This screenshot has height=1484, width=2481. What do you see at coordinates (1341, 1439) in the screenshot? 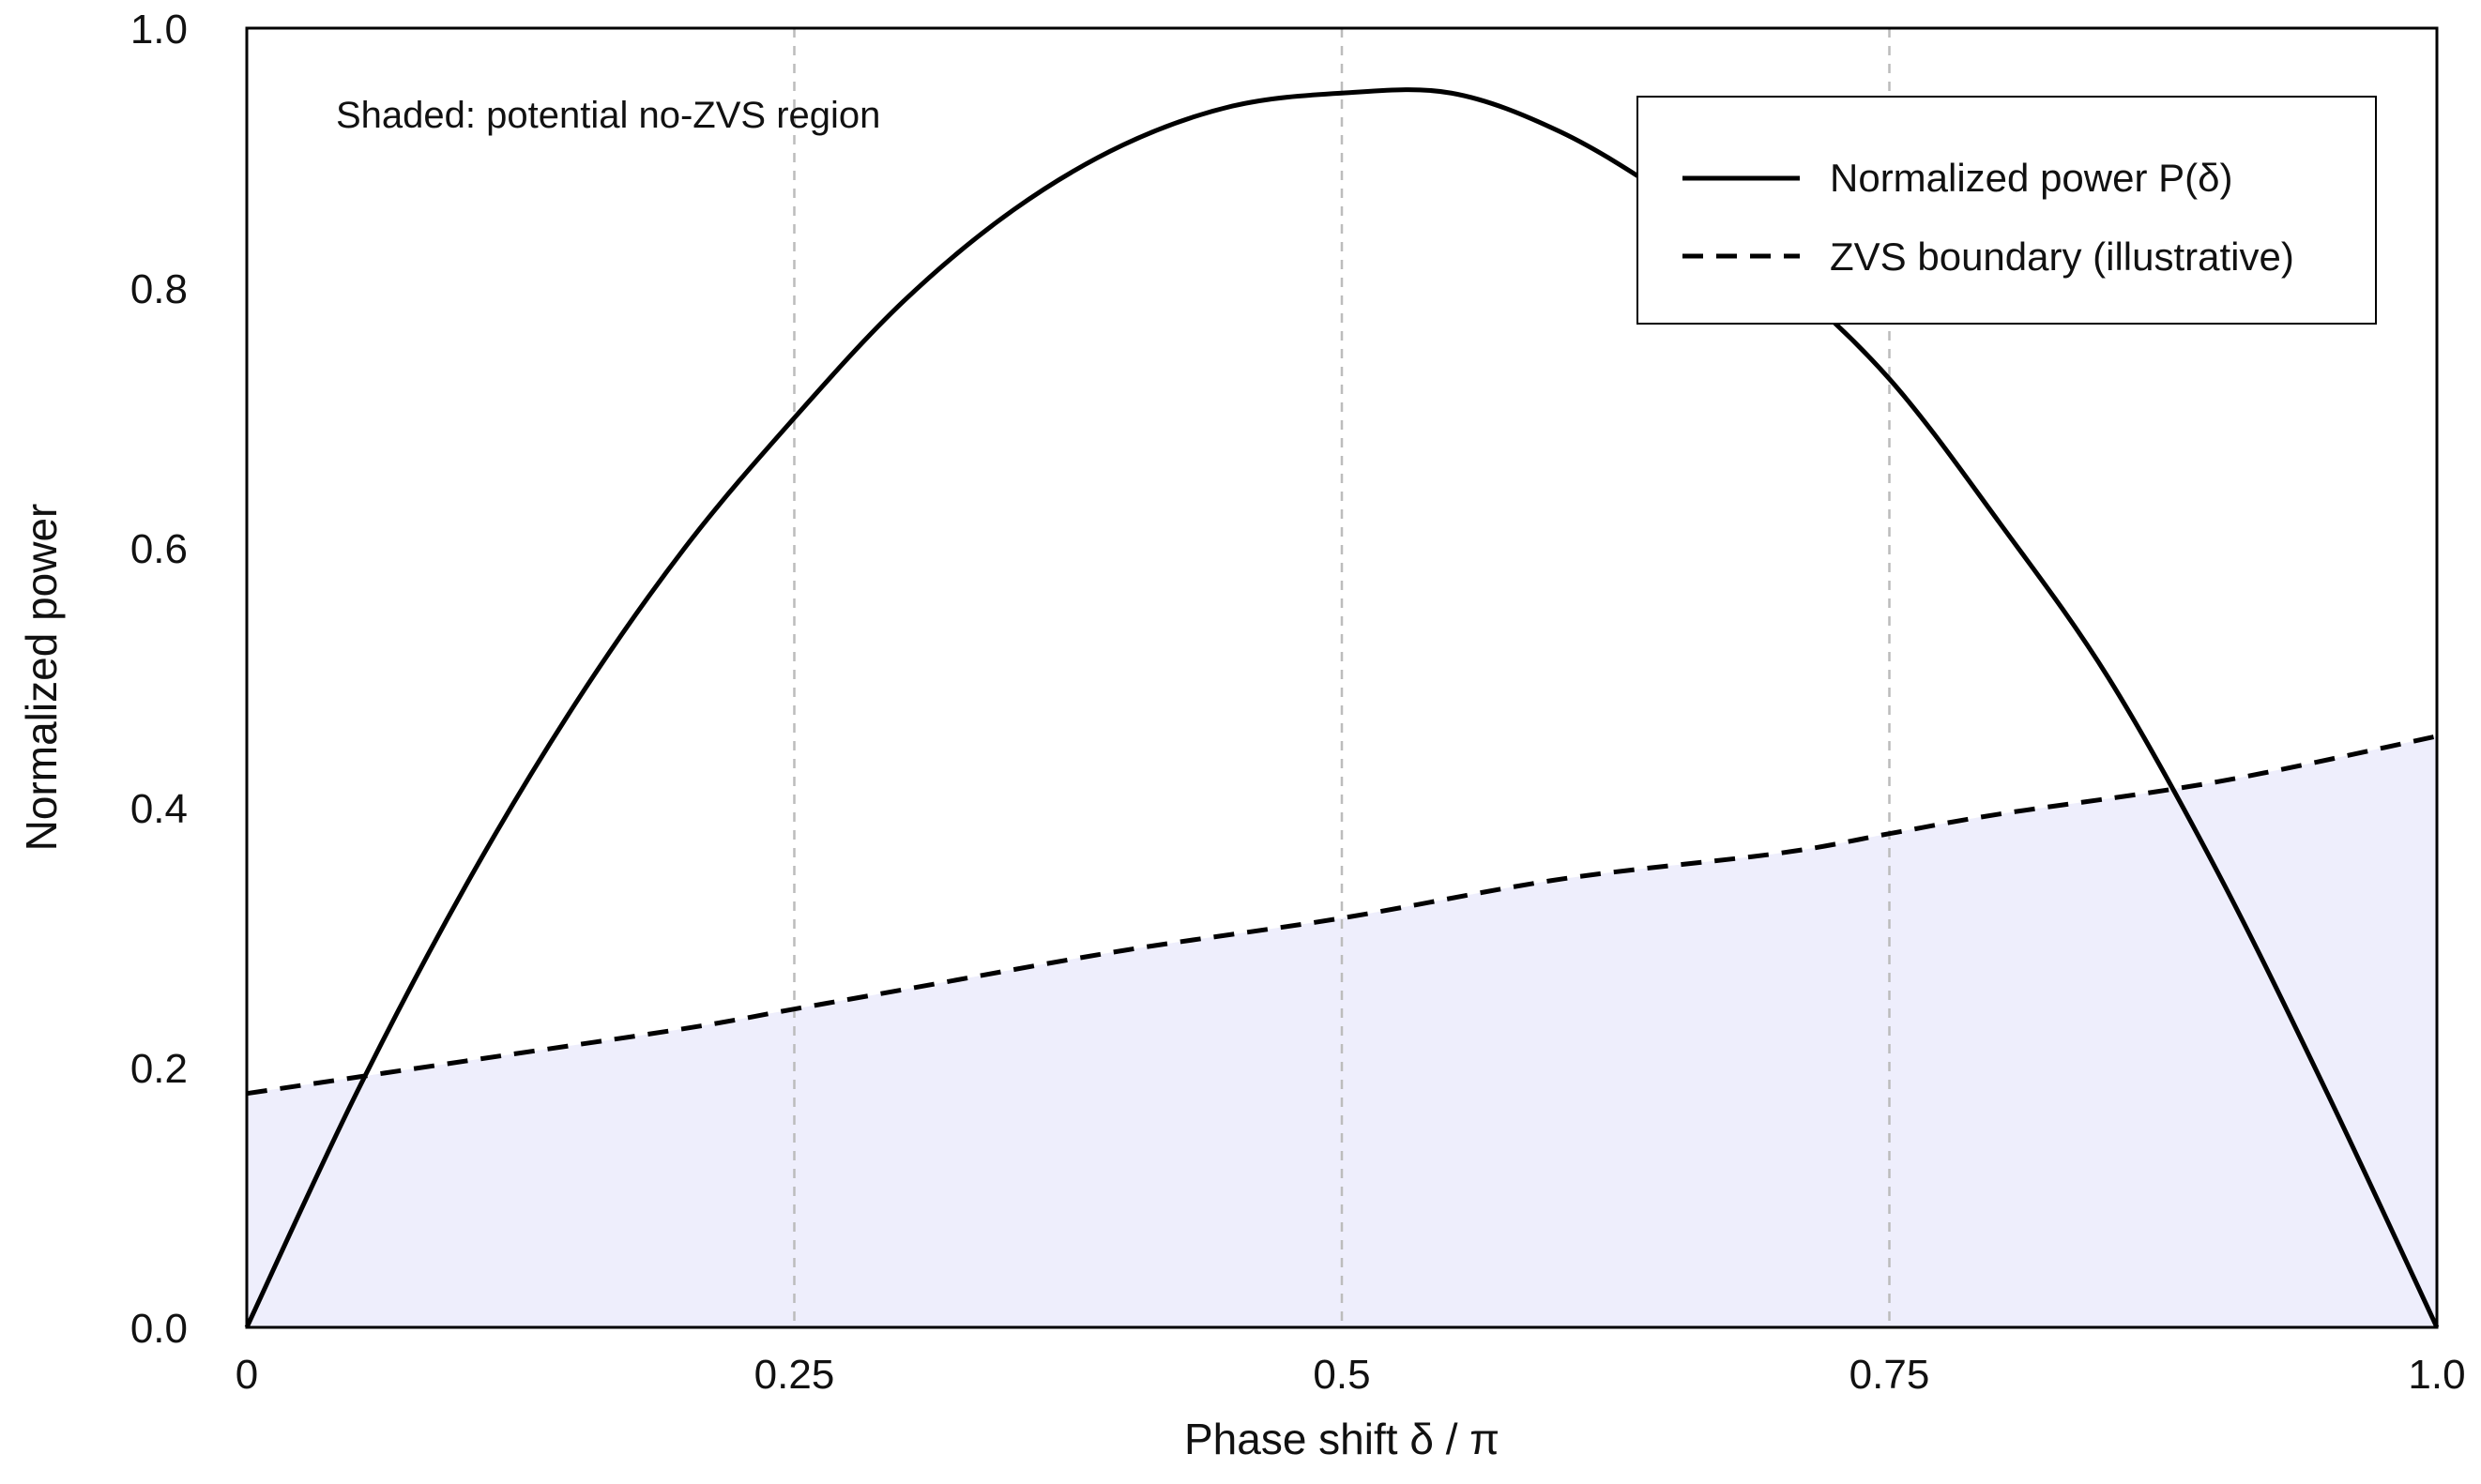
I see `x-axis-title: Phase shift δ / π` at bounding box center [1341, 1439].